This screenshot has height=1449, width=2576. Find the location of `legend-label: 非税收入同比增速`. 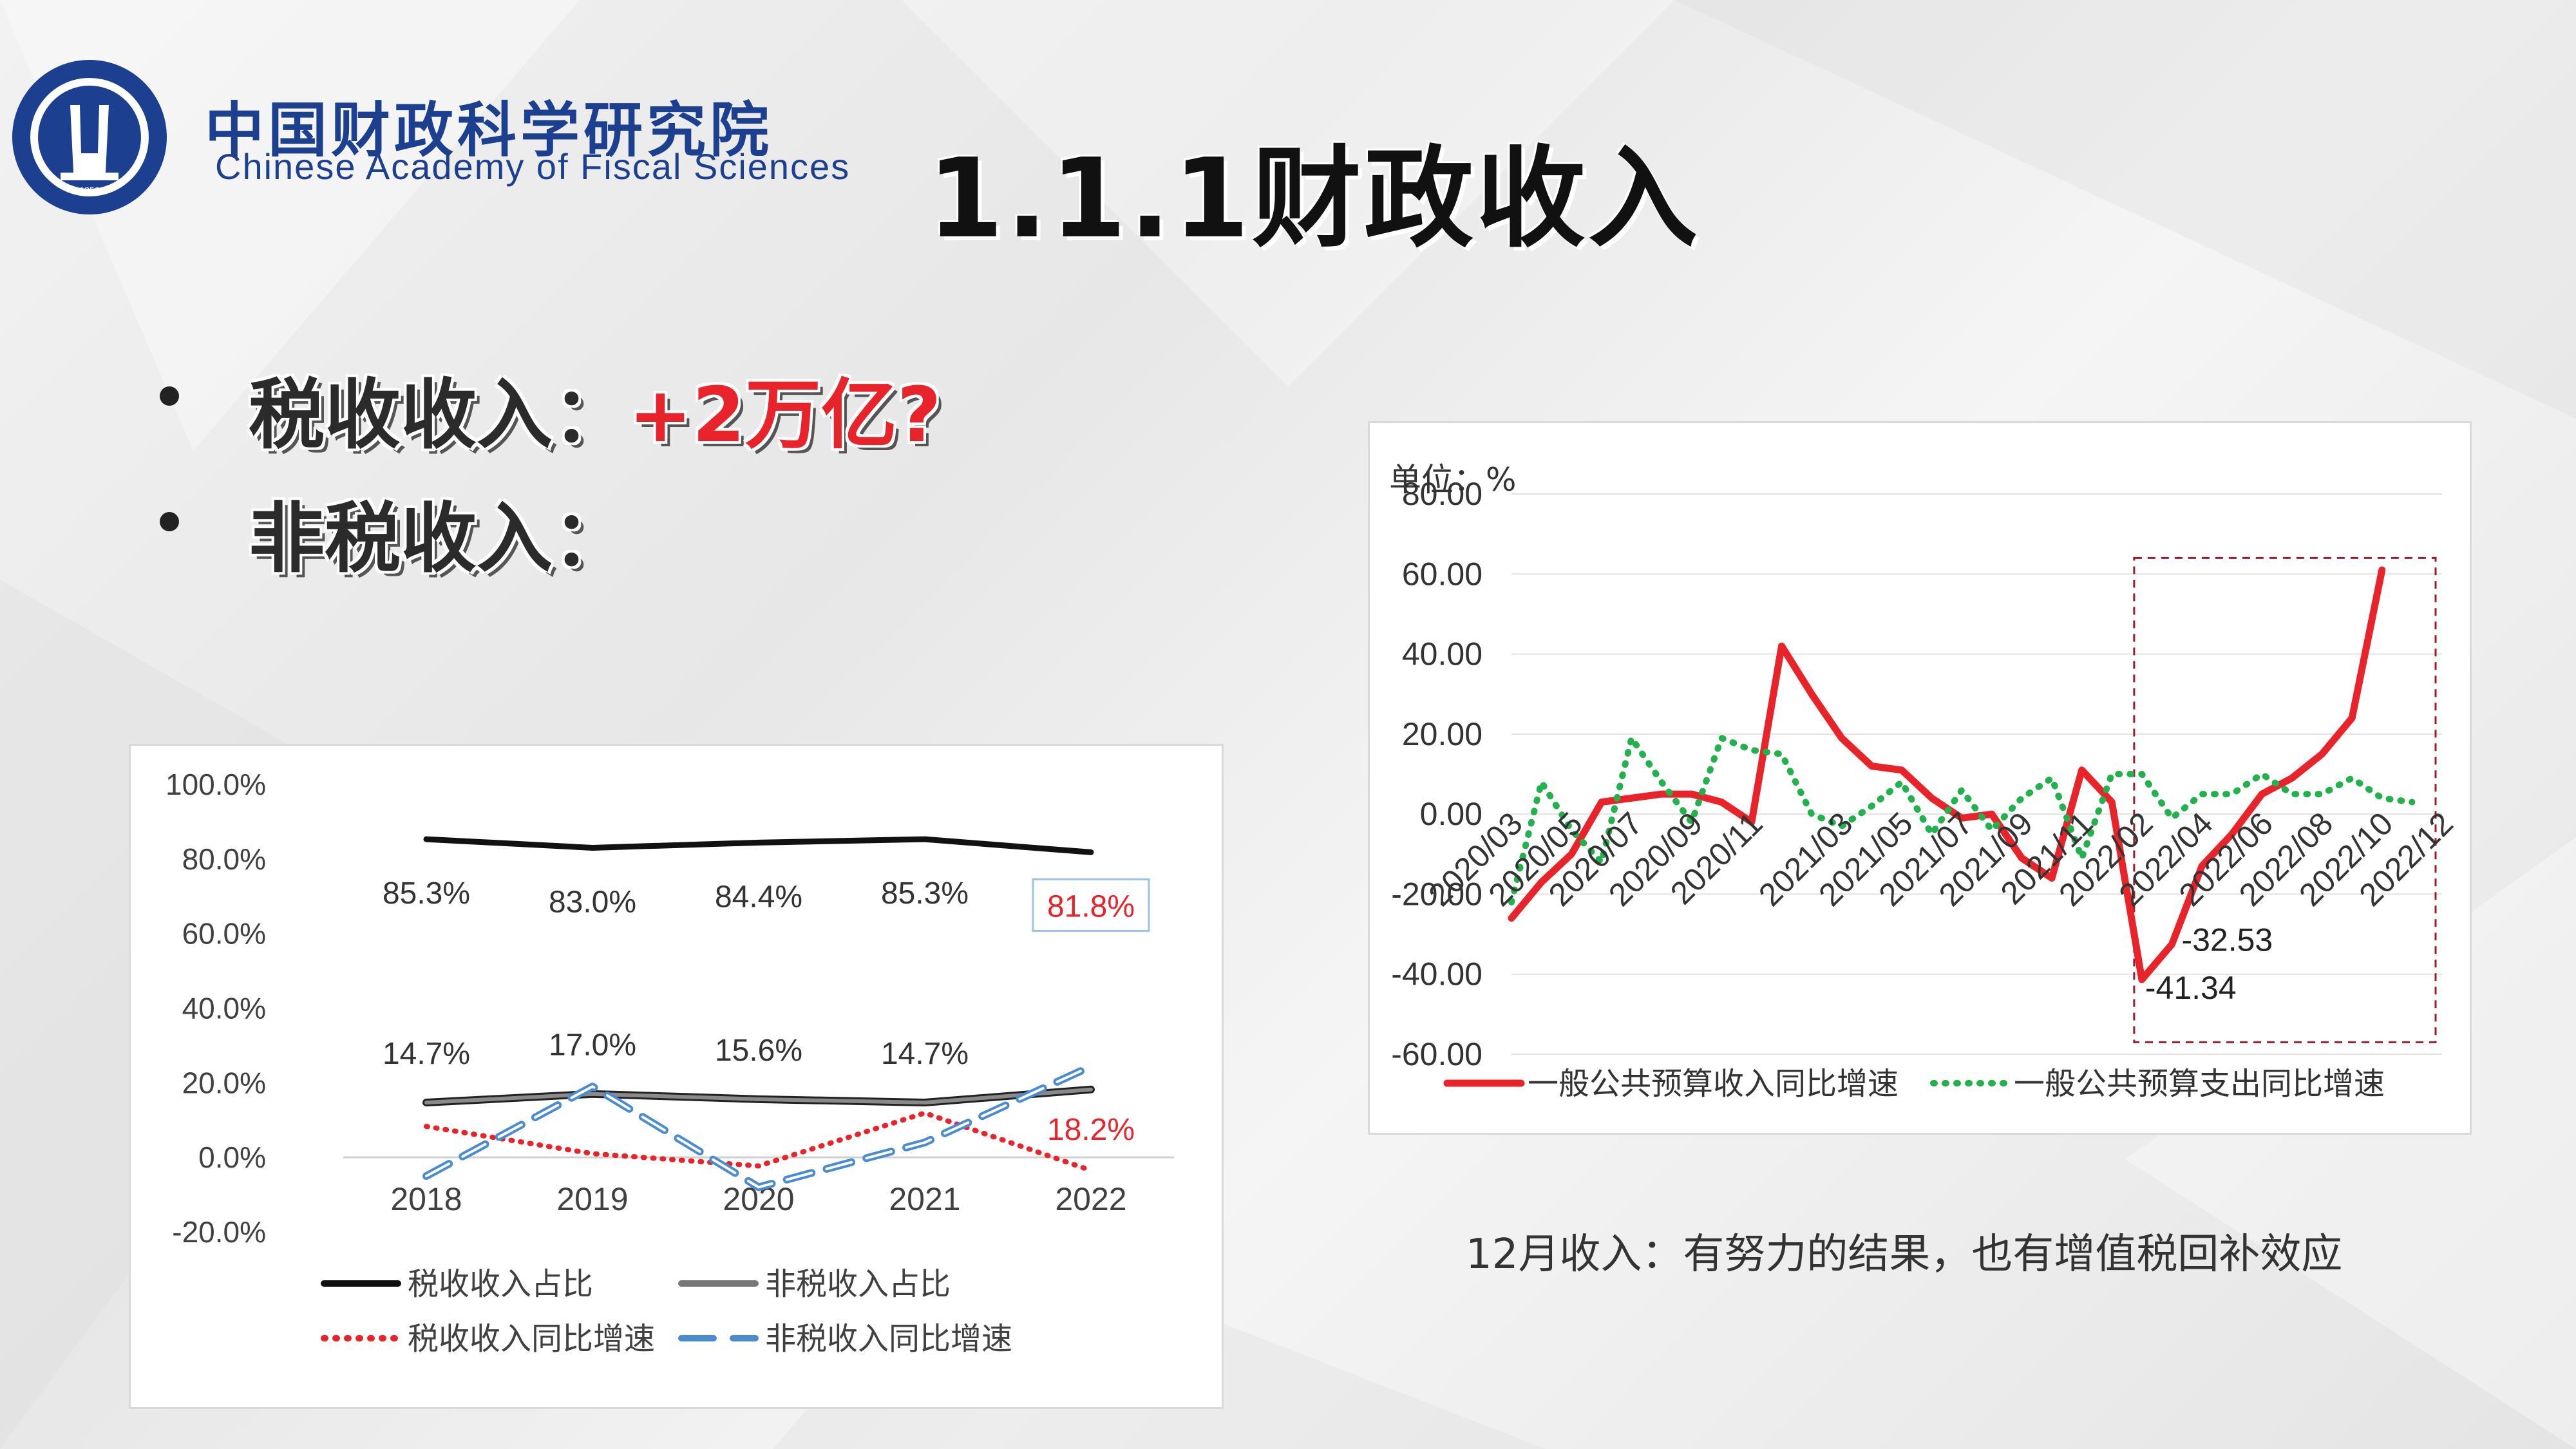

legend-label: 非税收入同比增速 is located at coordinates (888, 1339).